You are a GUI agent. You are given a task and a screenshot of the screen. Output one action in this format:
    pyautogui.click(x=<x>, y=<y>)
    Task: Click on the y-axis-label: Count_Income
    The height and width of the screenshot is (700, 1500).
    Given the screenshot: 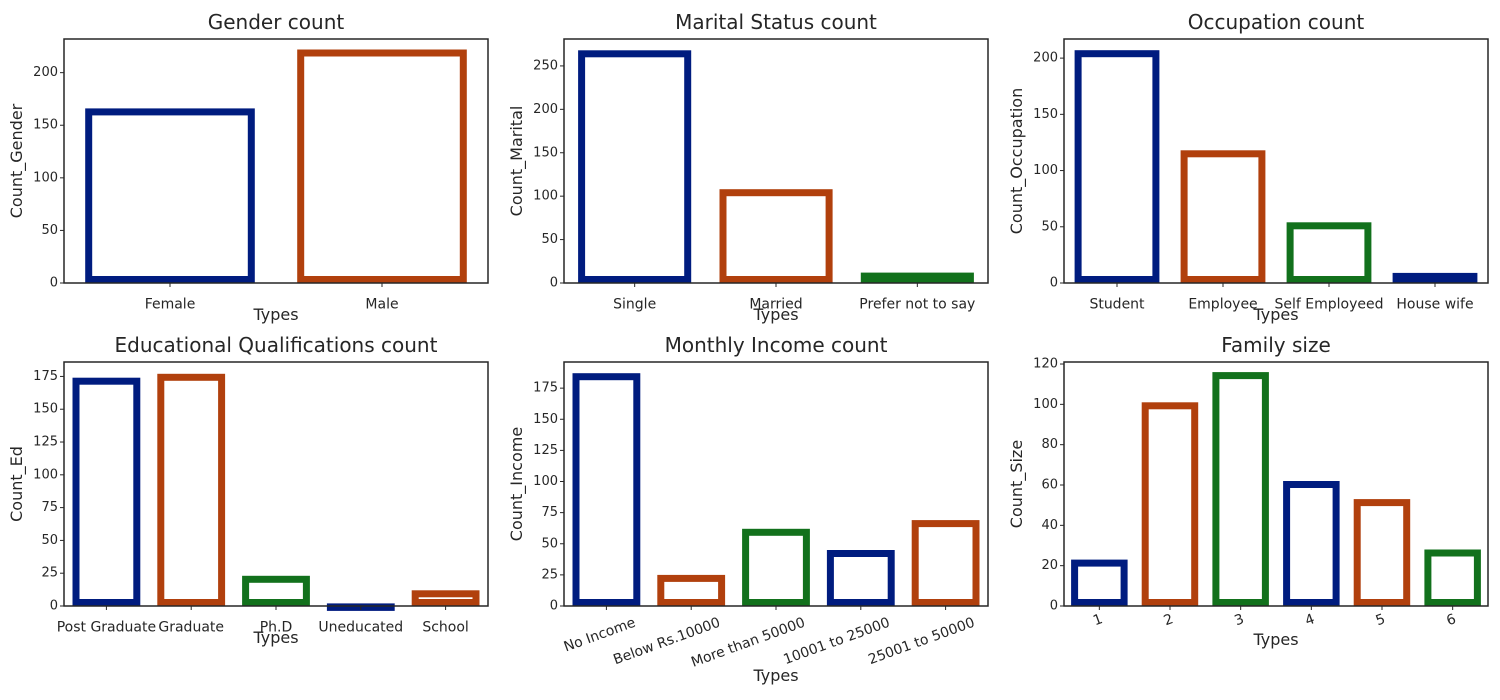 What is the action you would take?
    pyautogui.click(x=517, y=484)
    